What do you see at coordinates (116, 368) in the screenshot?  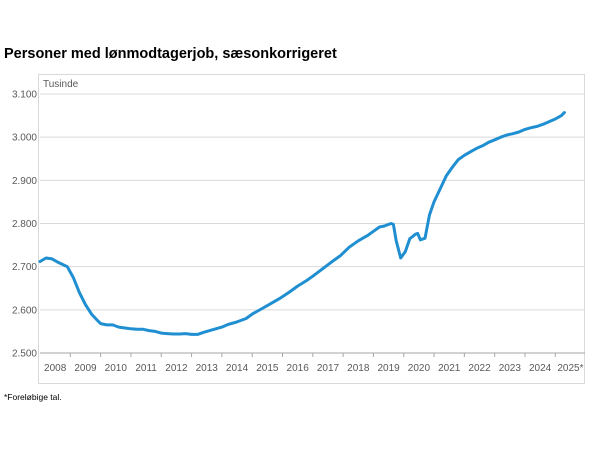 I see `x-tick-label: 2010` at bounding box center [116, 368].